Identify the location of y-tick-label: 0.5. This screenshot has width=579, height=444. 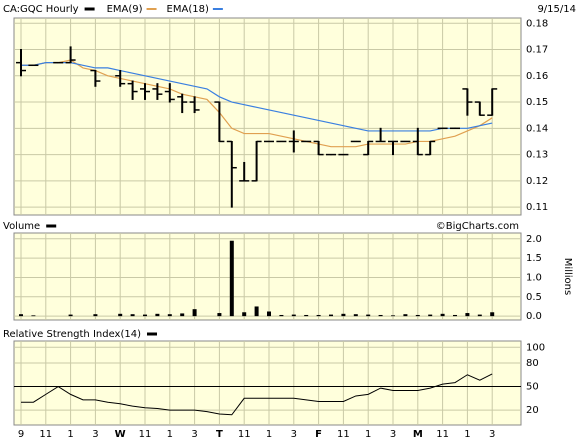
(534, 297).